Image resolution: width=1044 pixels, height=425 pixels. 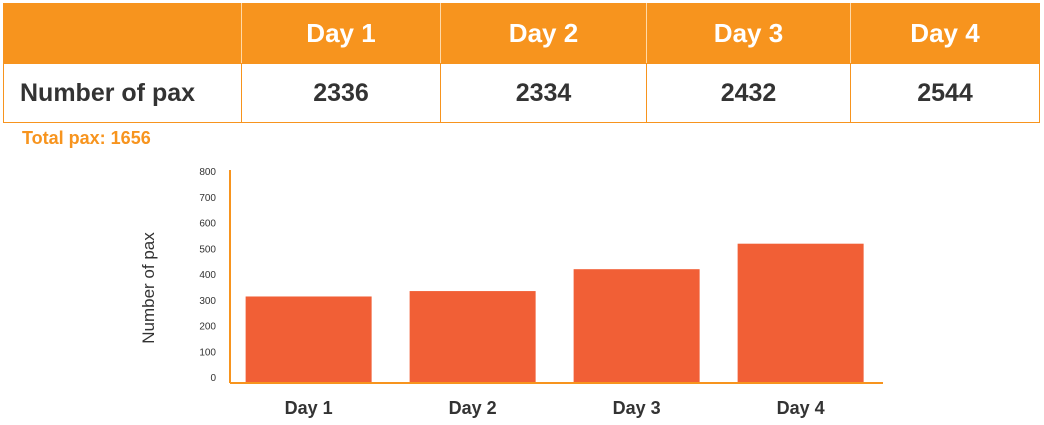 I want to click on x-tick-label-day-4: Day 4, so click(x=801, y=408).